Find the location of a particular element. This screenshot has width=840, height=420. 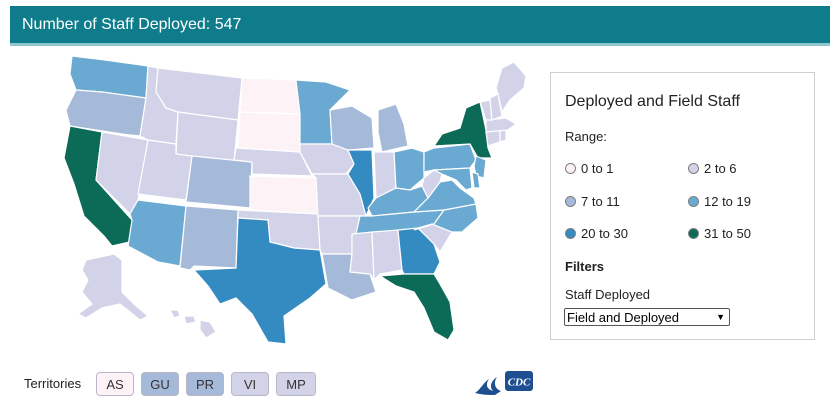

territory-button-mp: MP is located at coordinates (296, 384).